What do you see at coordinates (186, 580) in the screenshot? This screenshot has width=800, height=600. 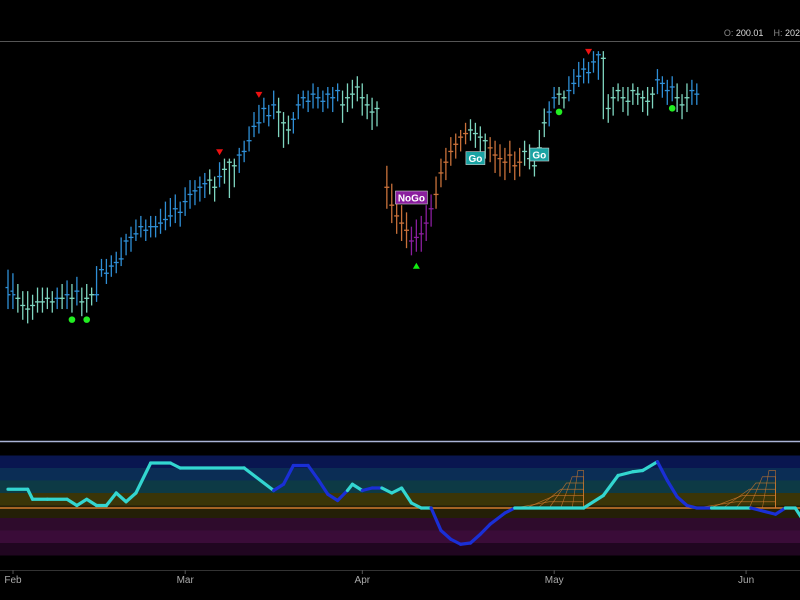 I see `x-tick-label: Mar` at bounding box center [186, 580].